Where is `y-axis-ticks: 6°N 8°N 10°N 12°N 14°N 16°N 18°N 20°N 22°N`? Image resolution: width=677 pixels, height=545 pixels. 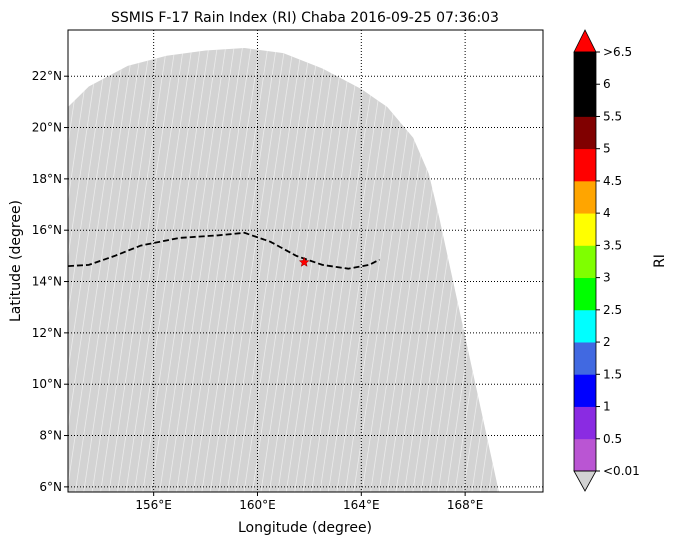
y-axis-ticks: 6°N 8°N 10°N 12°N 14°N 16°N 18°N 20°N 22°N is located at coordinates (50, 281).